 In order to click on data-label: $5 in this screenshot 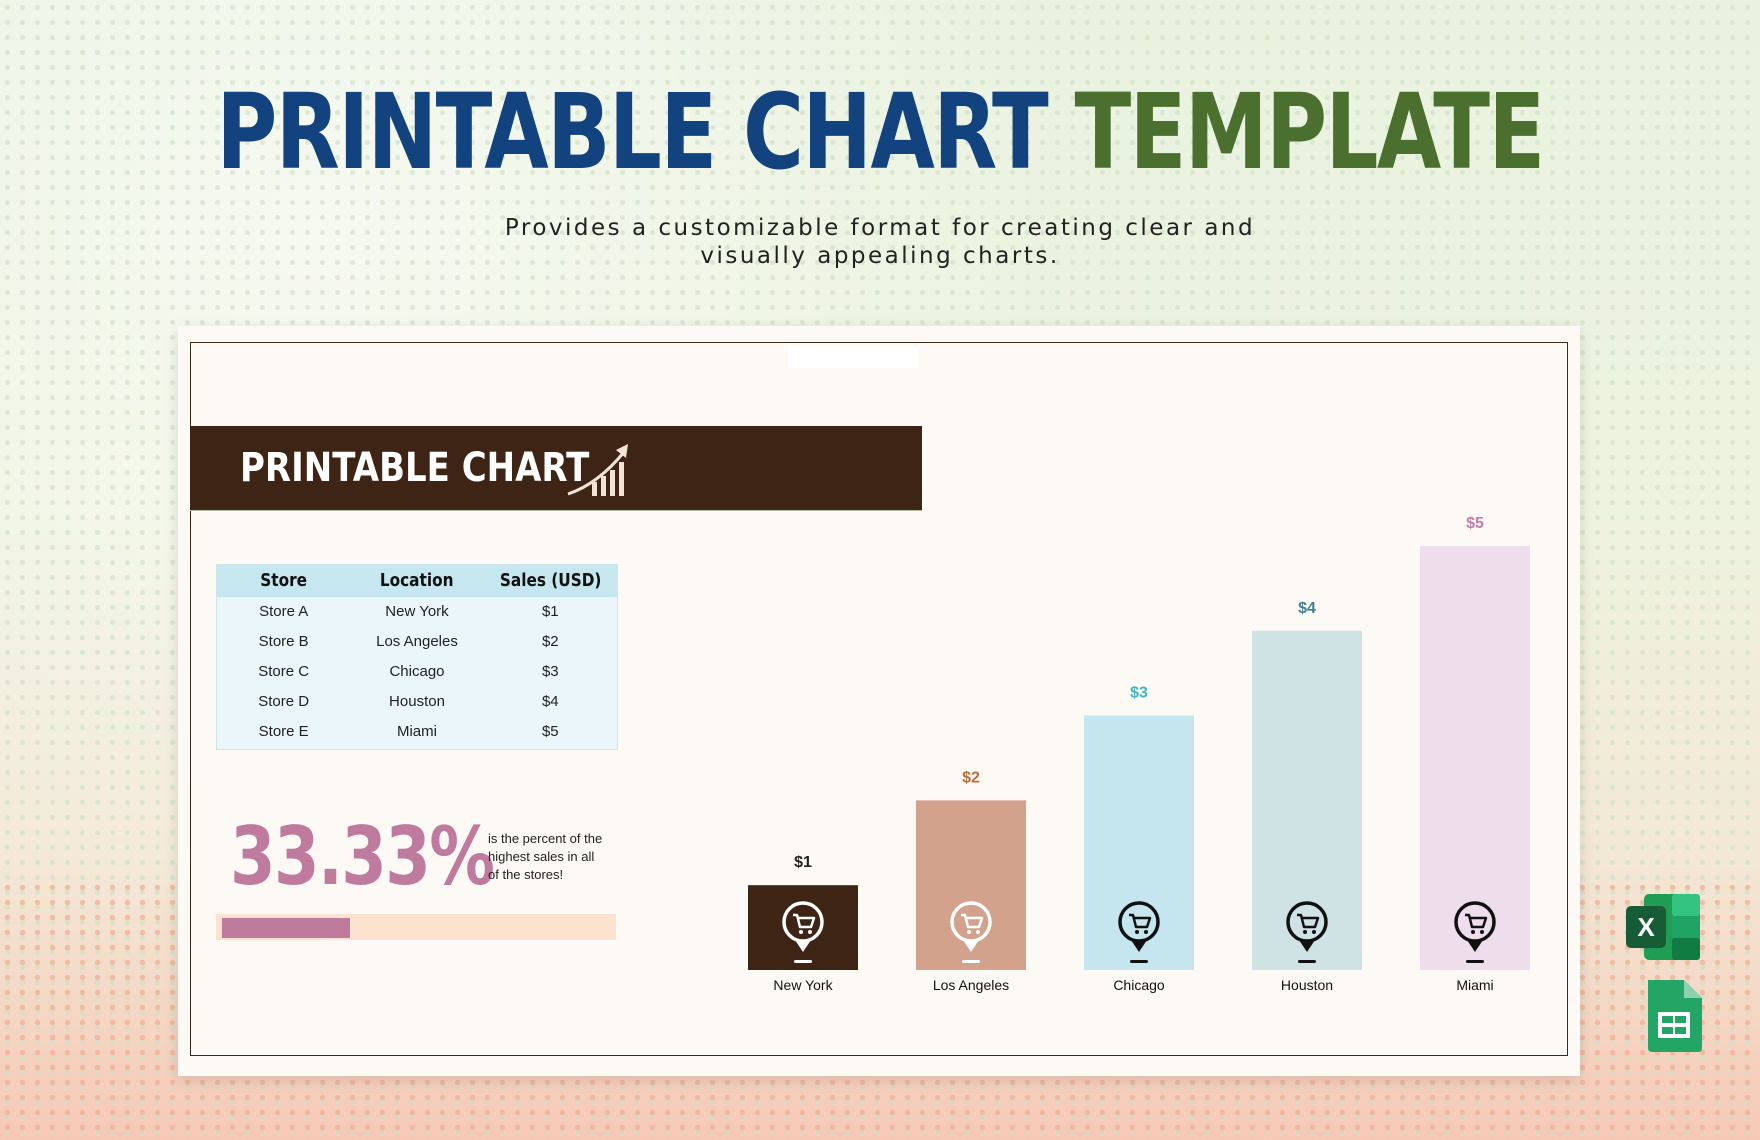, I will do `click(1475, 523)`.